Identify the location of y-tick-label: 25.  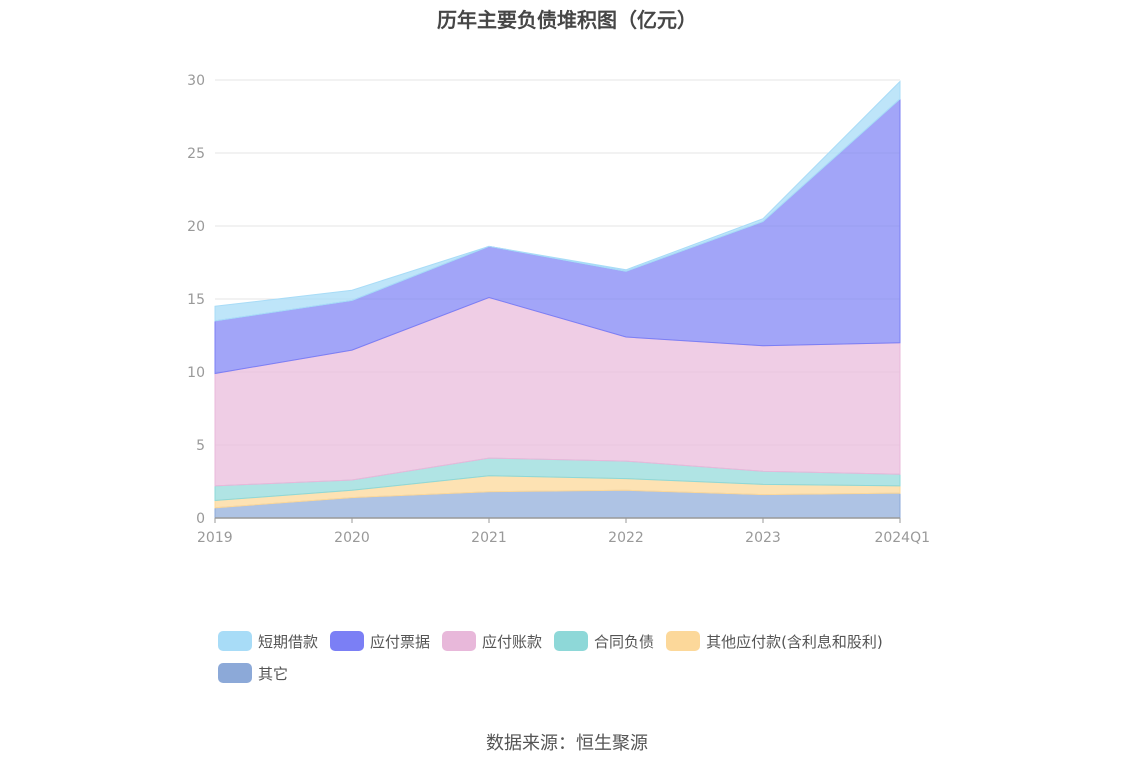
(196, 154).